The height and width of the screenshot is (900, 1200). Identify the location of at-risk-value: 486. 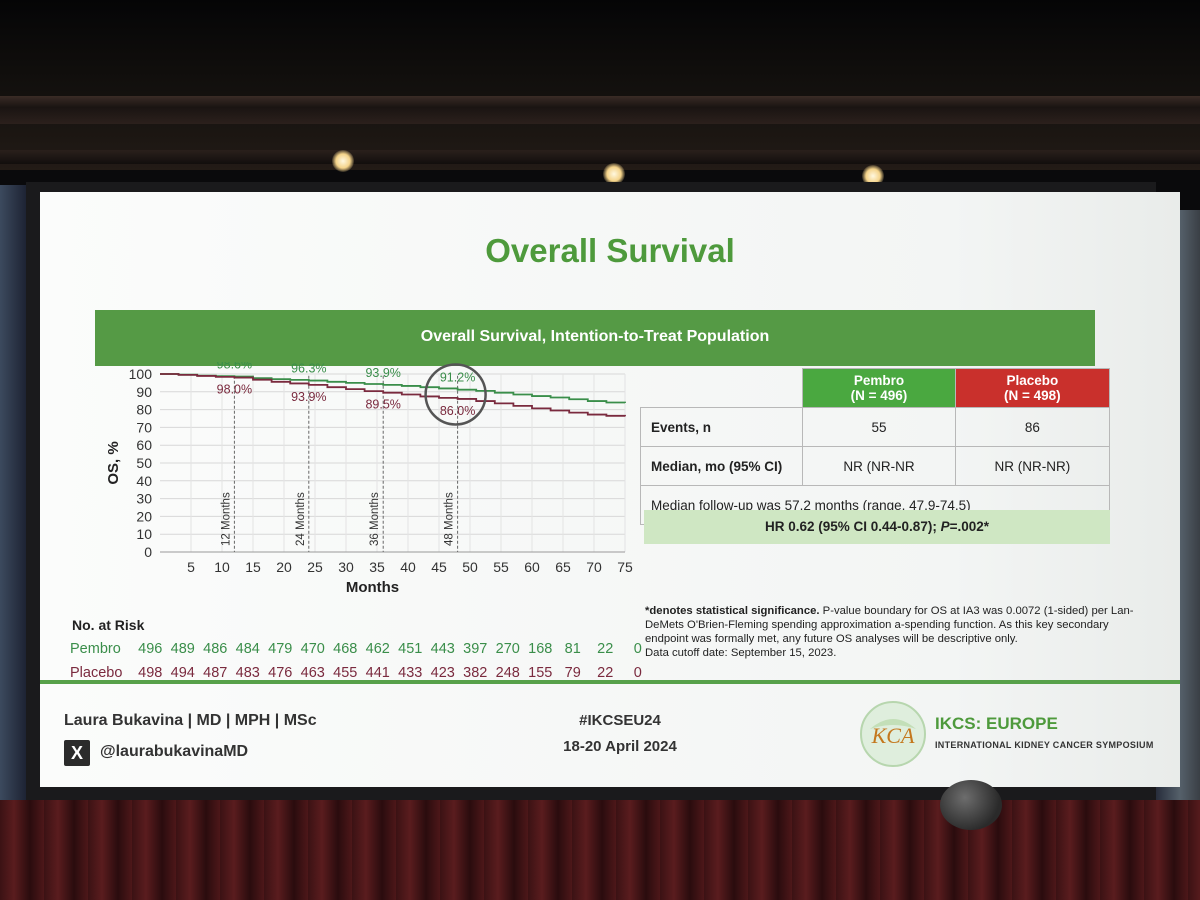
(215, 649).